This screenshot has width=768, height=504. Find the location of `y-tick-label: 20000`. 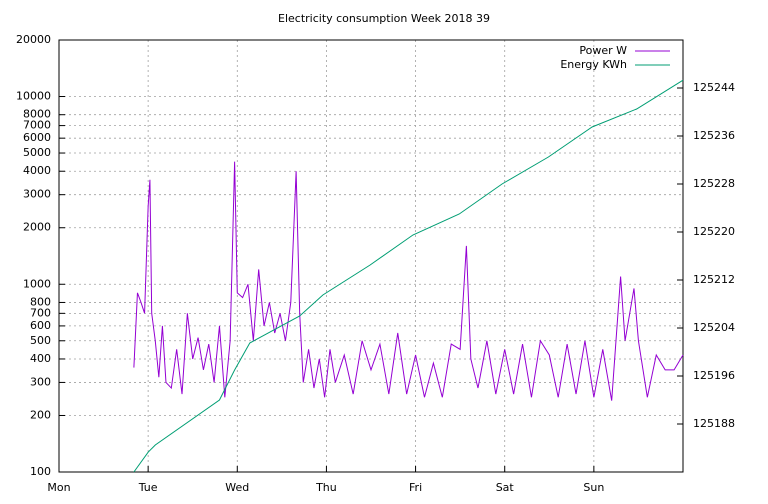

y-tick-label: 20000 is located at coordinates (33, 39).